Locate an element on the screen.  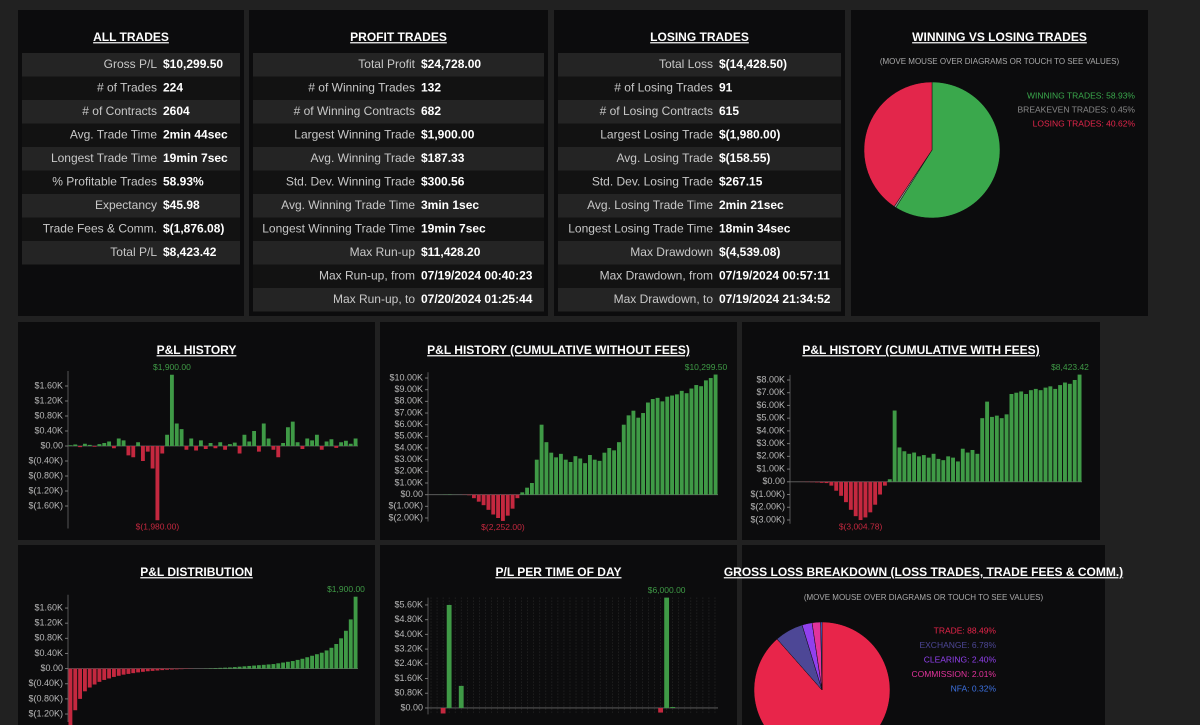
row-label: Trade Fees & Comm. is located at coordinates (100, 229).